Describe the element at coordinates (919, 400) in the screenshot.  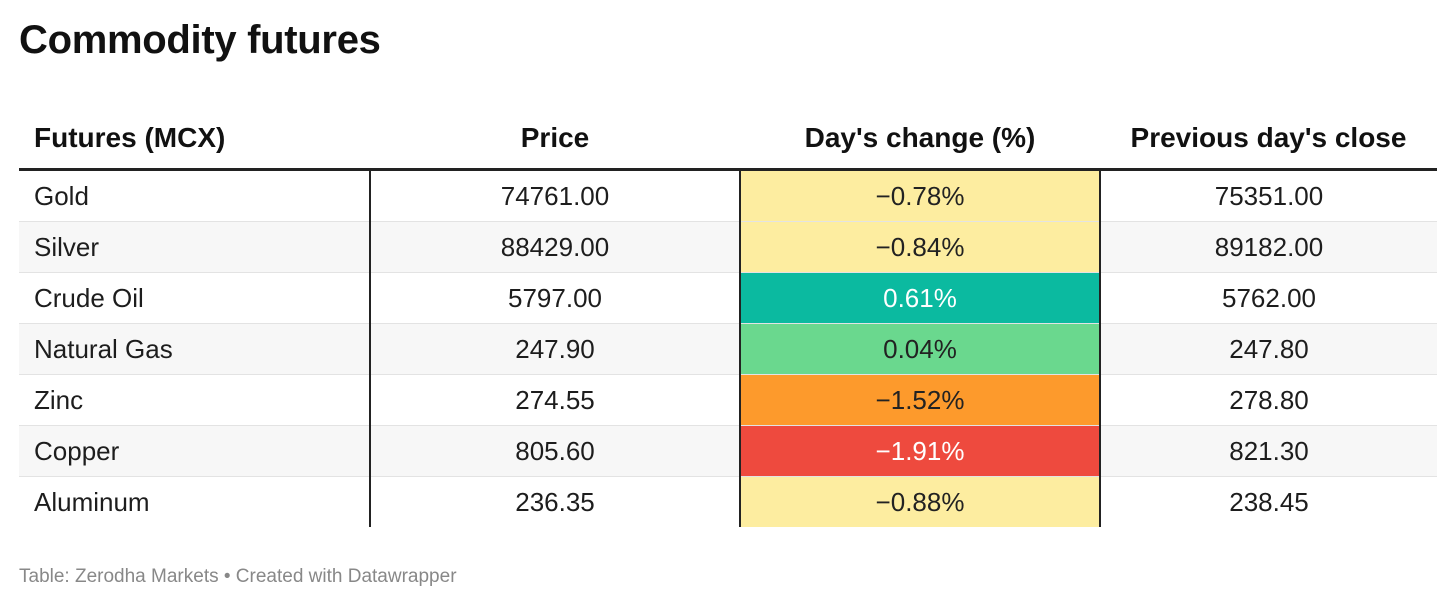
I see `change-cell: −1.52%` at that location.